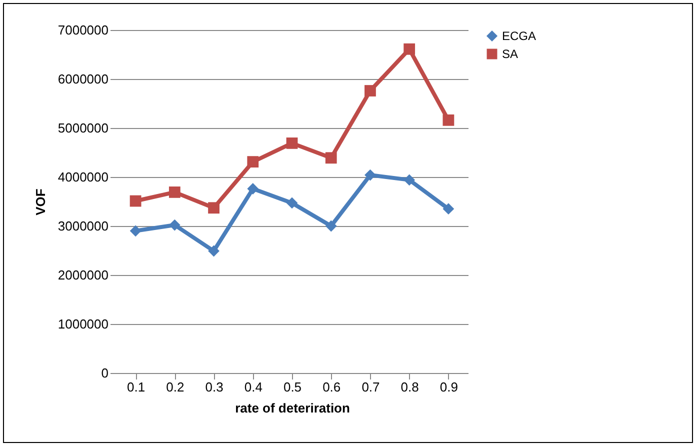 The image size is (698, 448). I want to click on x-tick-label: 0.3, so click(214, 387).